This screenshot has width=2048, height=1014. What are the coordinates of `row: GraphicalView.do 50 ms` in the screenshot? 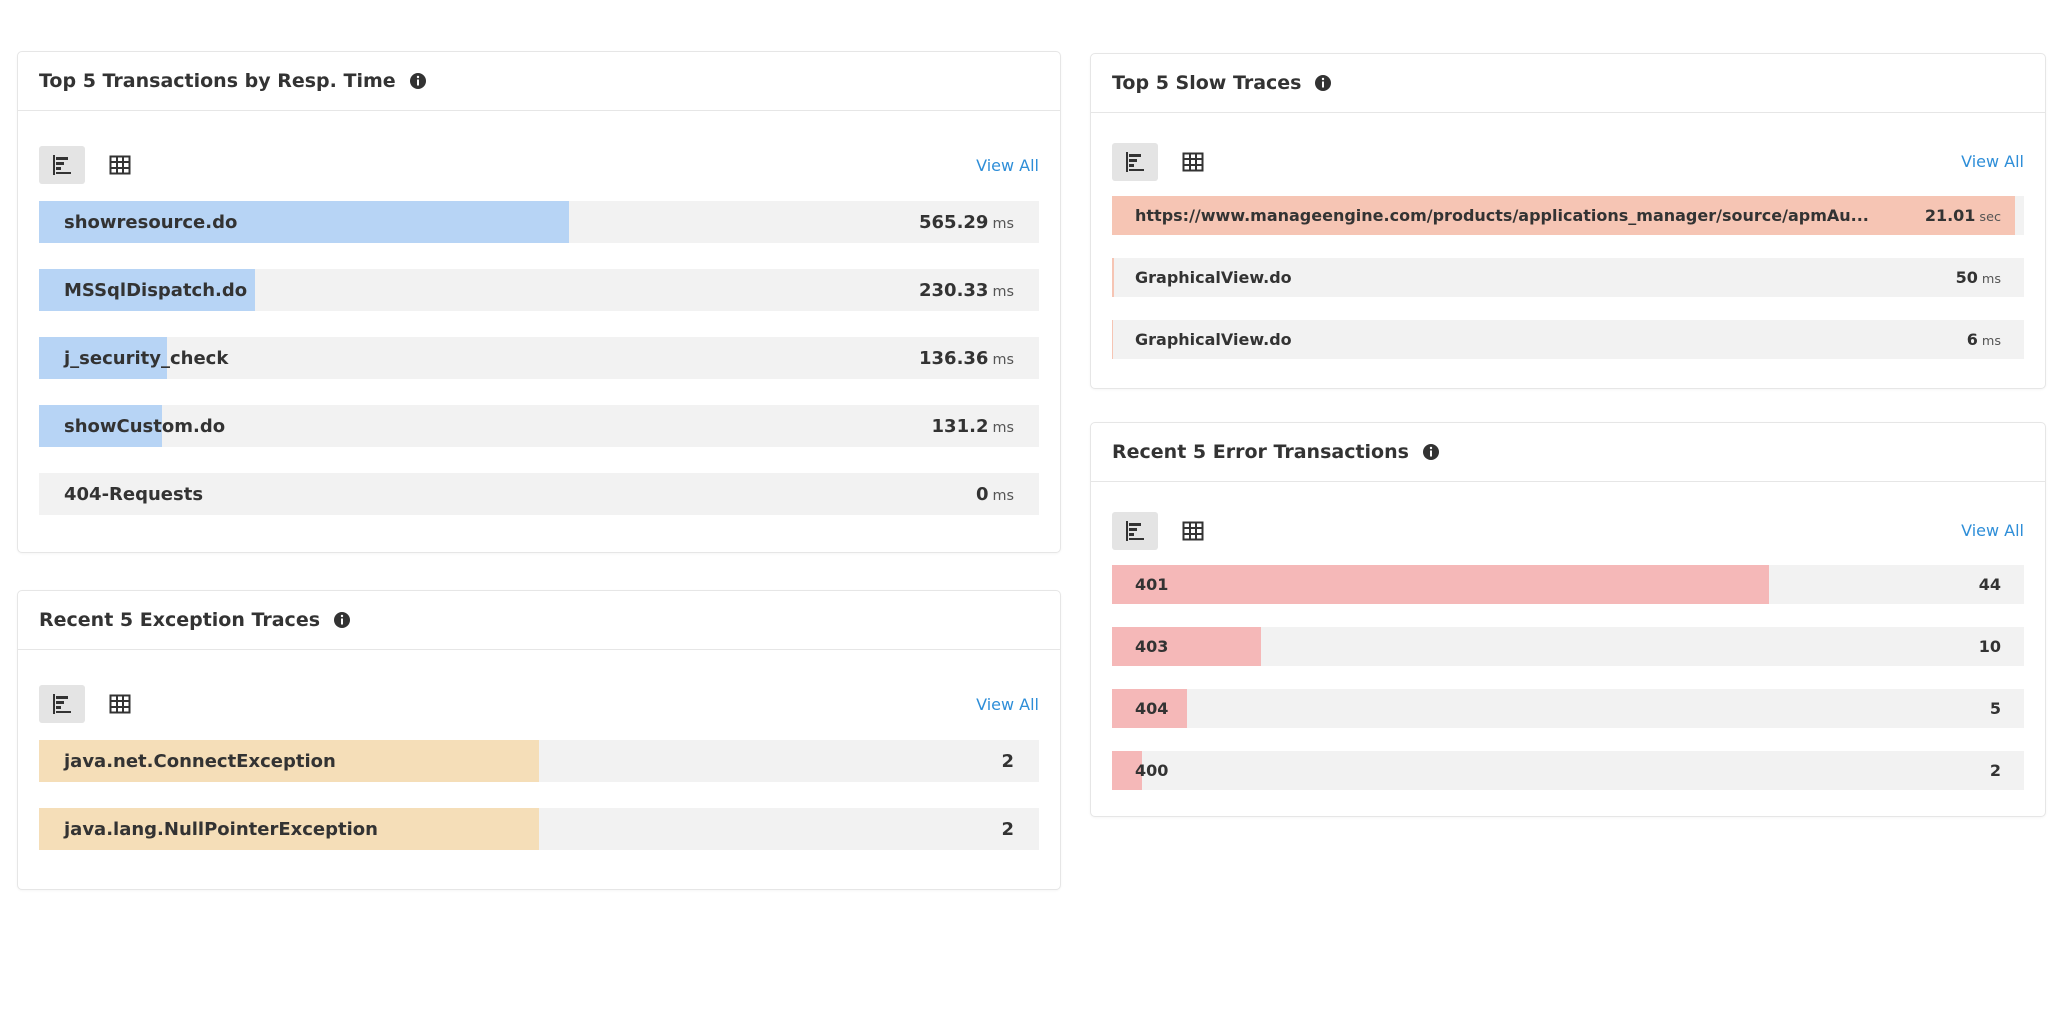 It's located at (1568, 277).